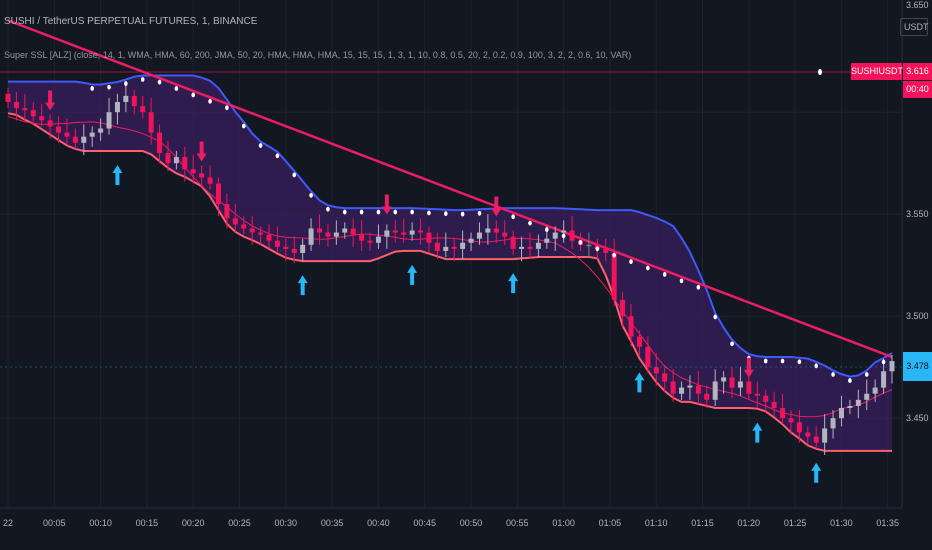  I want to click on currency-label: USDT, so click(914, 27).